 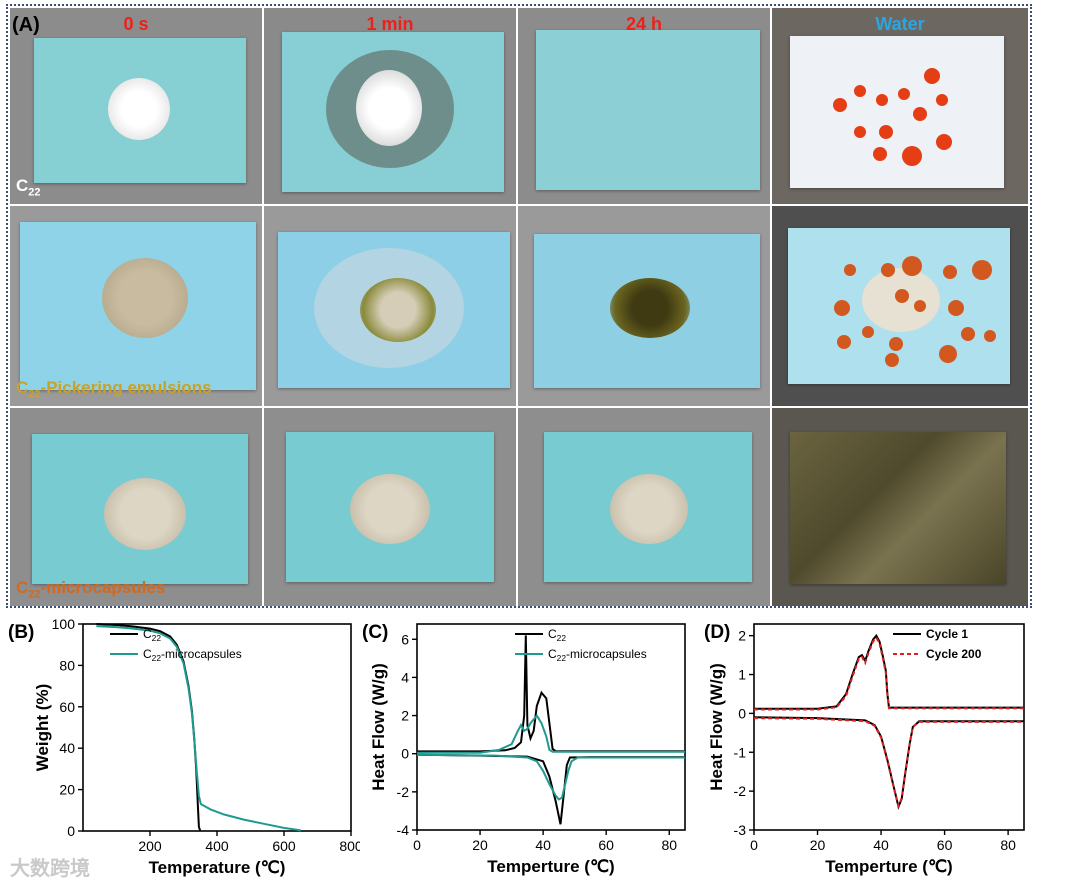 What do you see at coordinates (217, 846) in the screenshot?
I see `x-tick-label: 400` at bounding box center [217, 846].